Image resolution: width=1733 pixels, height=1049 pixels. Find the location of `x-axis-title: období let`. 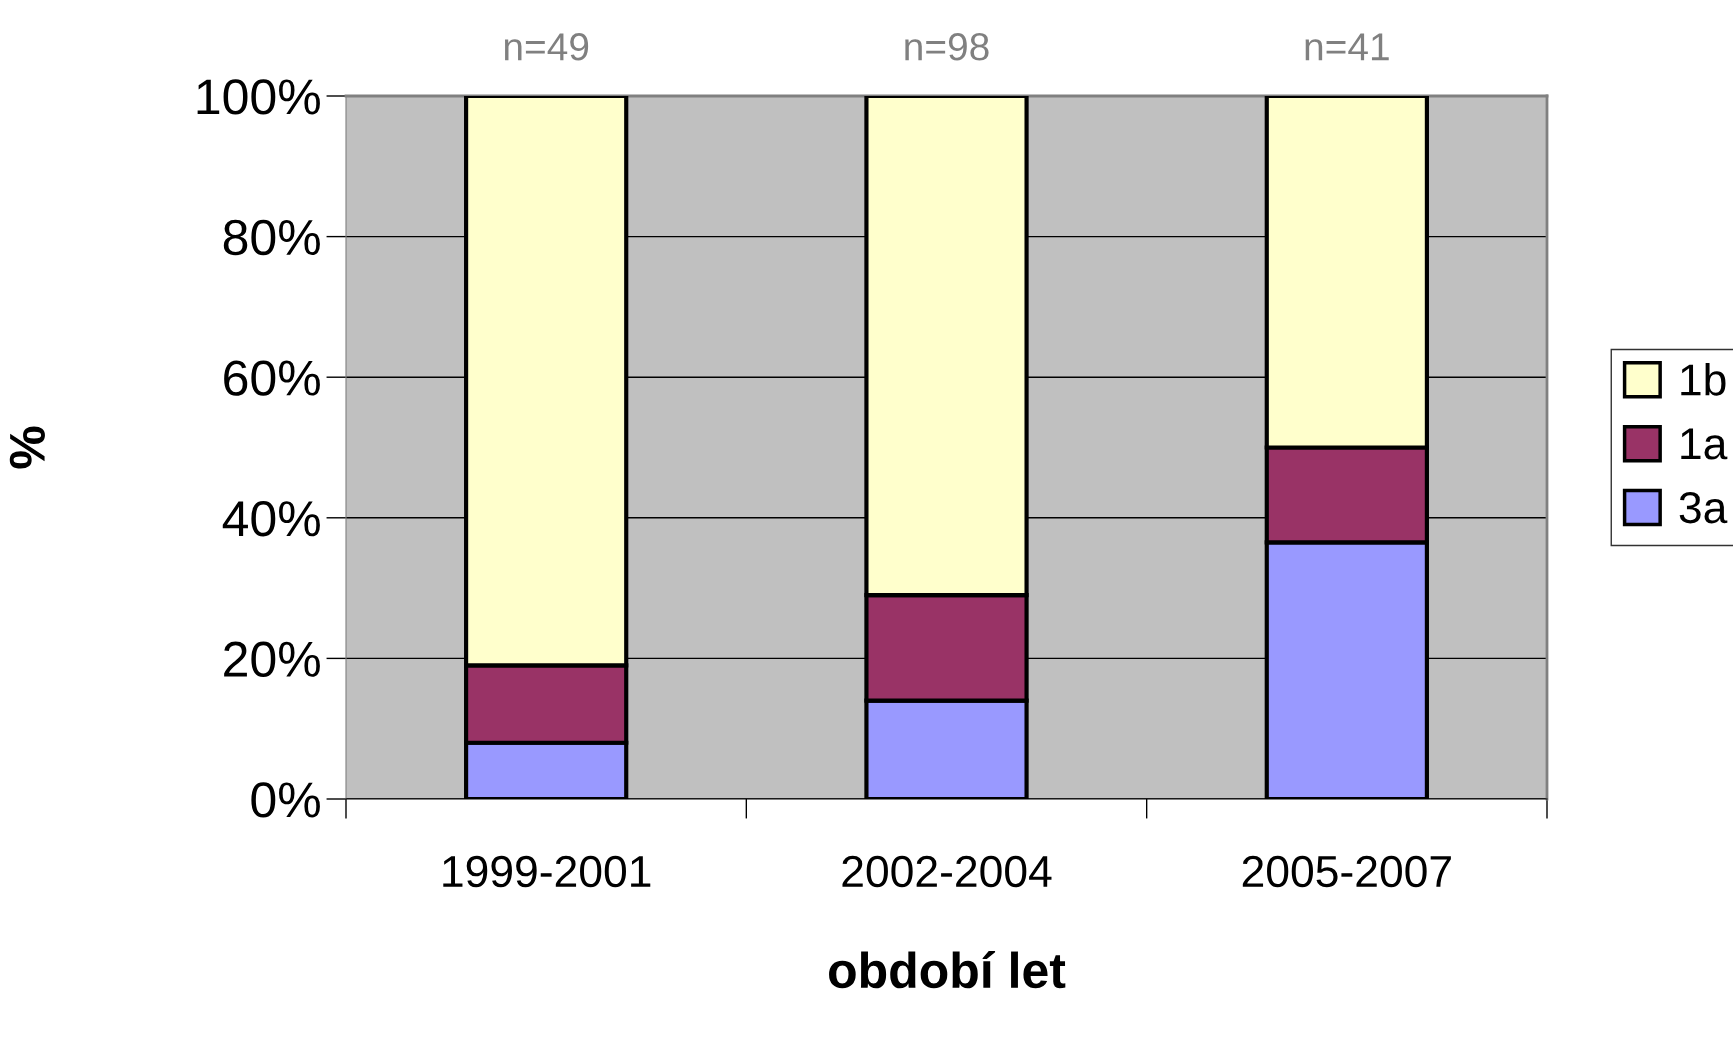

x-axis-title: období let is located at coordinates (947, 970).